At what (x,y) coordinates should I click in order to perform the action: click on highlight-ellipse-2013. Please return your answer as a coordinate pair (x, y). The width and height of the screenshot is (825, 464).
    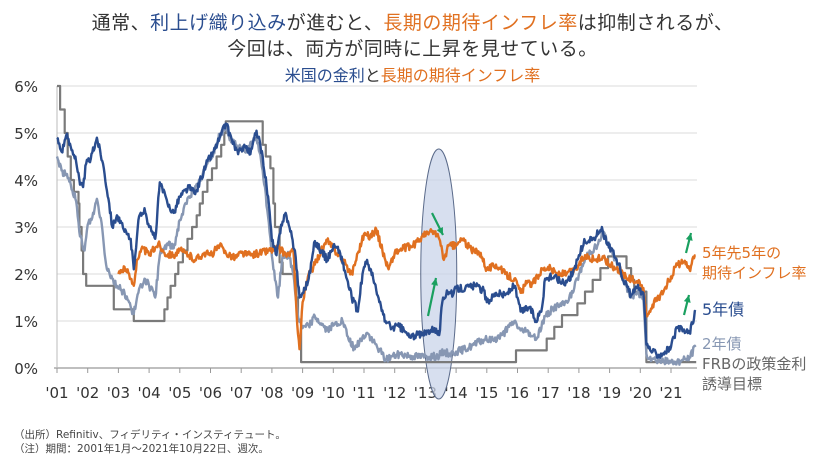
    Looking at the image, I should click on (439, 274).